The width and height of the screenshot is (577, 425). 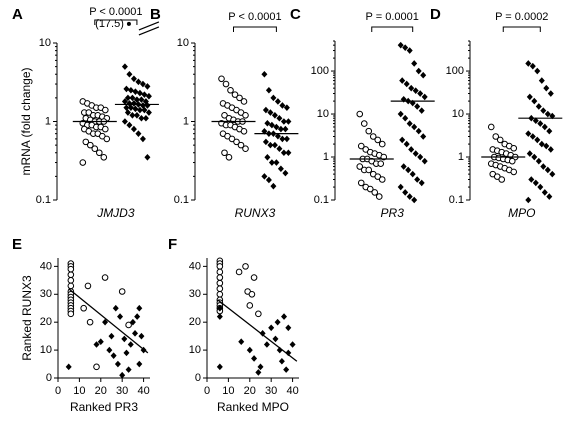 What do you see at coordinates (128, 23) in the screenshot?
I see `outlier-point` at bounding box center [128, 23].